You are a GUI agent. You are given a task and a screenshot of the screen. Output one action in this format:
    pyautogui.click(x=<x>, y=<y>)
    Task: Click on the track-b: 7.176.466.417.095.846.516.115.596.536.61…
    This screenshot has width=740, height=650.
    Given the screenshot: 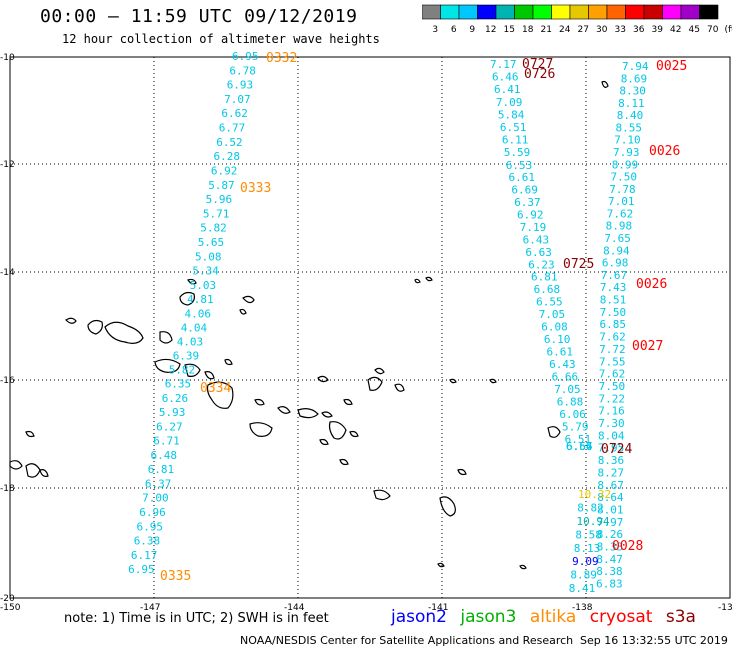 What is the action you would take?
    pyautogui.click(x=541, y=255)
    